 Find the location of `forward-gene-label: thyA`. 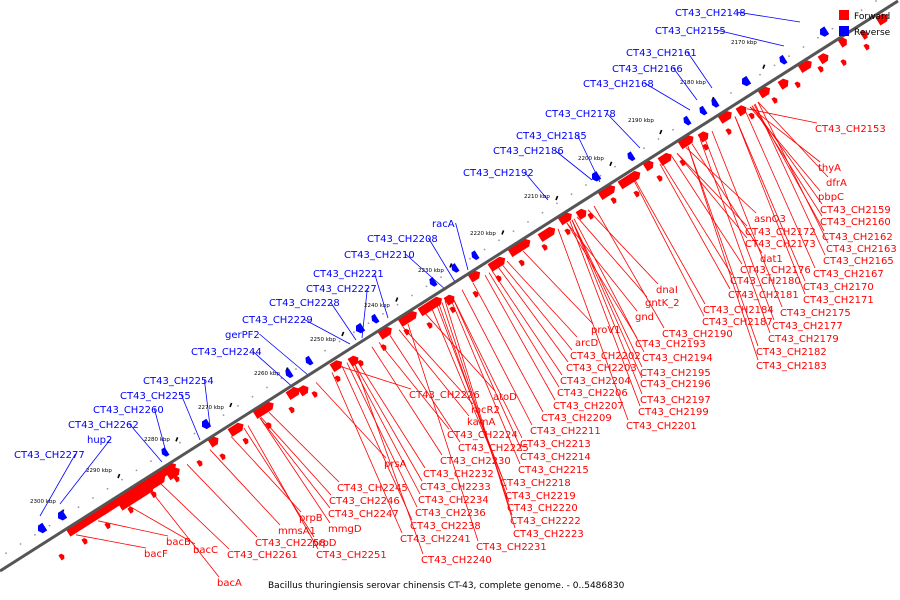

forward-gene-label: thyA is located at coordinates (829, 168).